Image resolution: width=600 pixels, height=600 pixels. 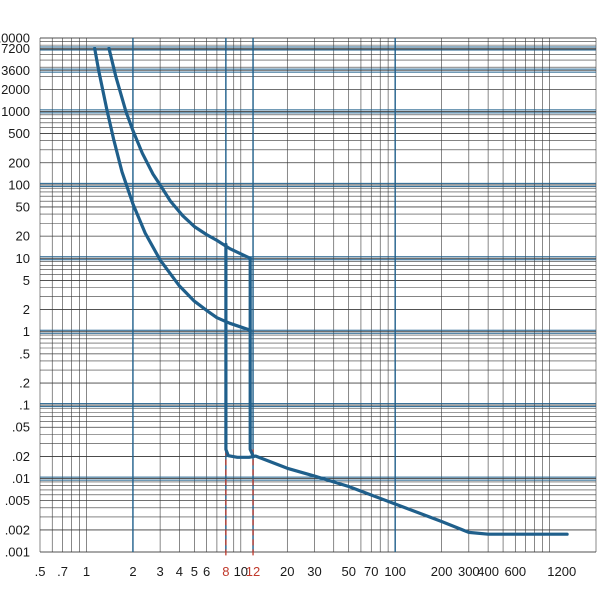 I want to click on x-tick-label: 4, so click(x=179, y=571).